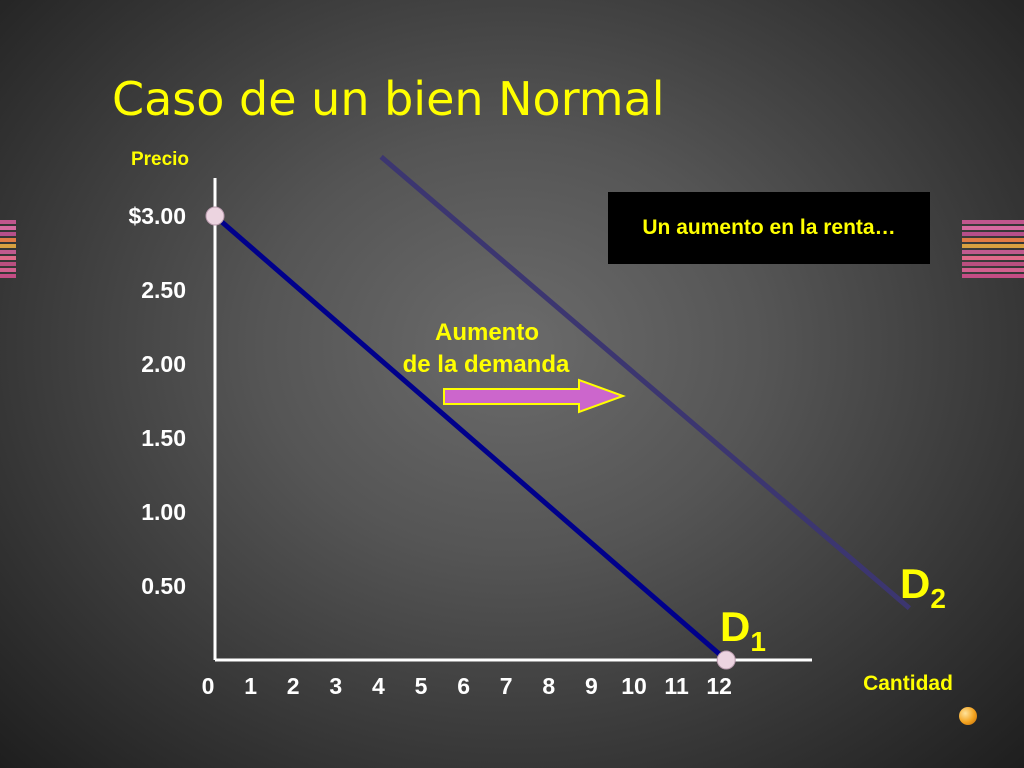 This screenshot has height=768, width=1024. Describe the element at coordinates (163, 586) in the screenshot. I see `y-tick-label: 0.50` at that location.